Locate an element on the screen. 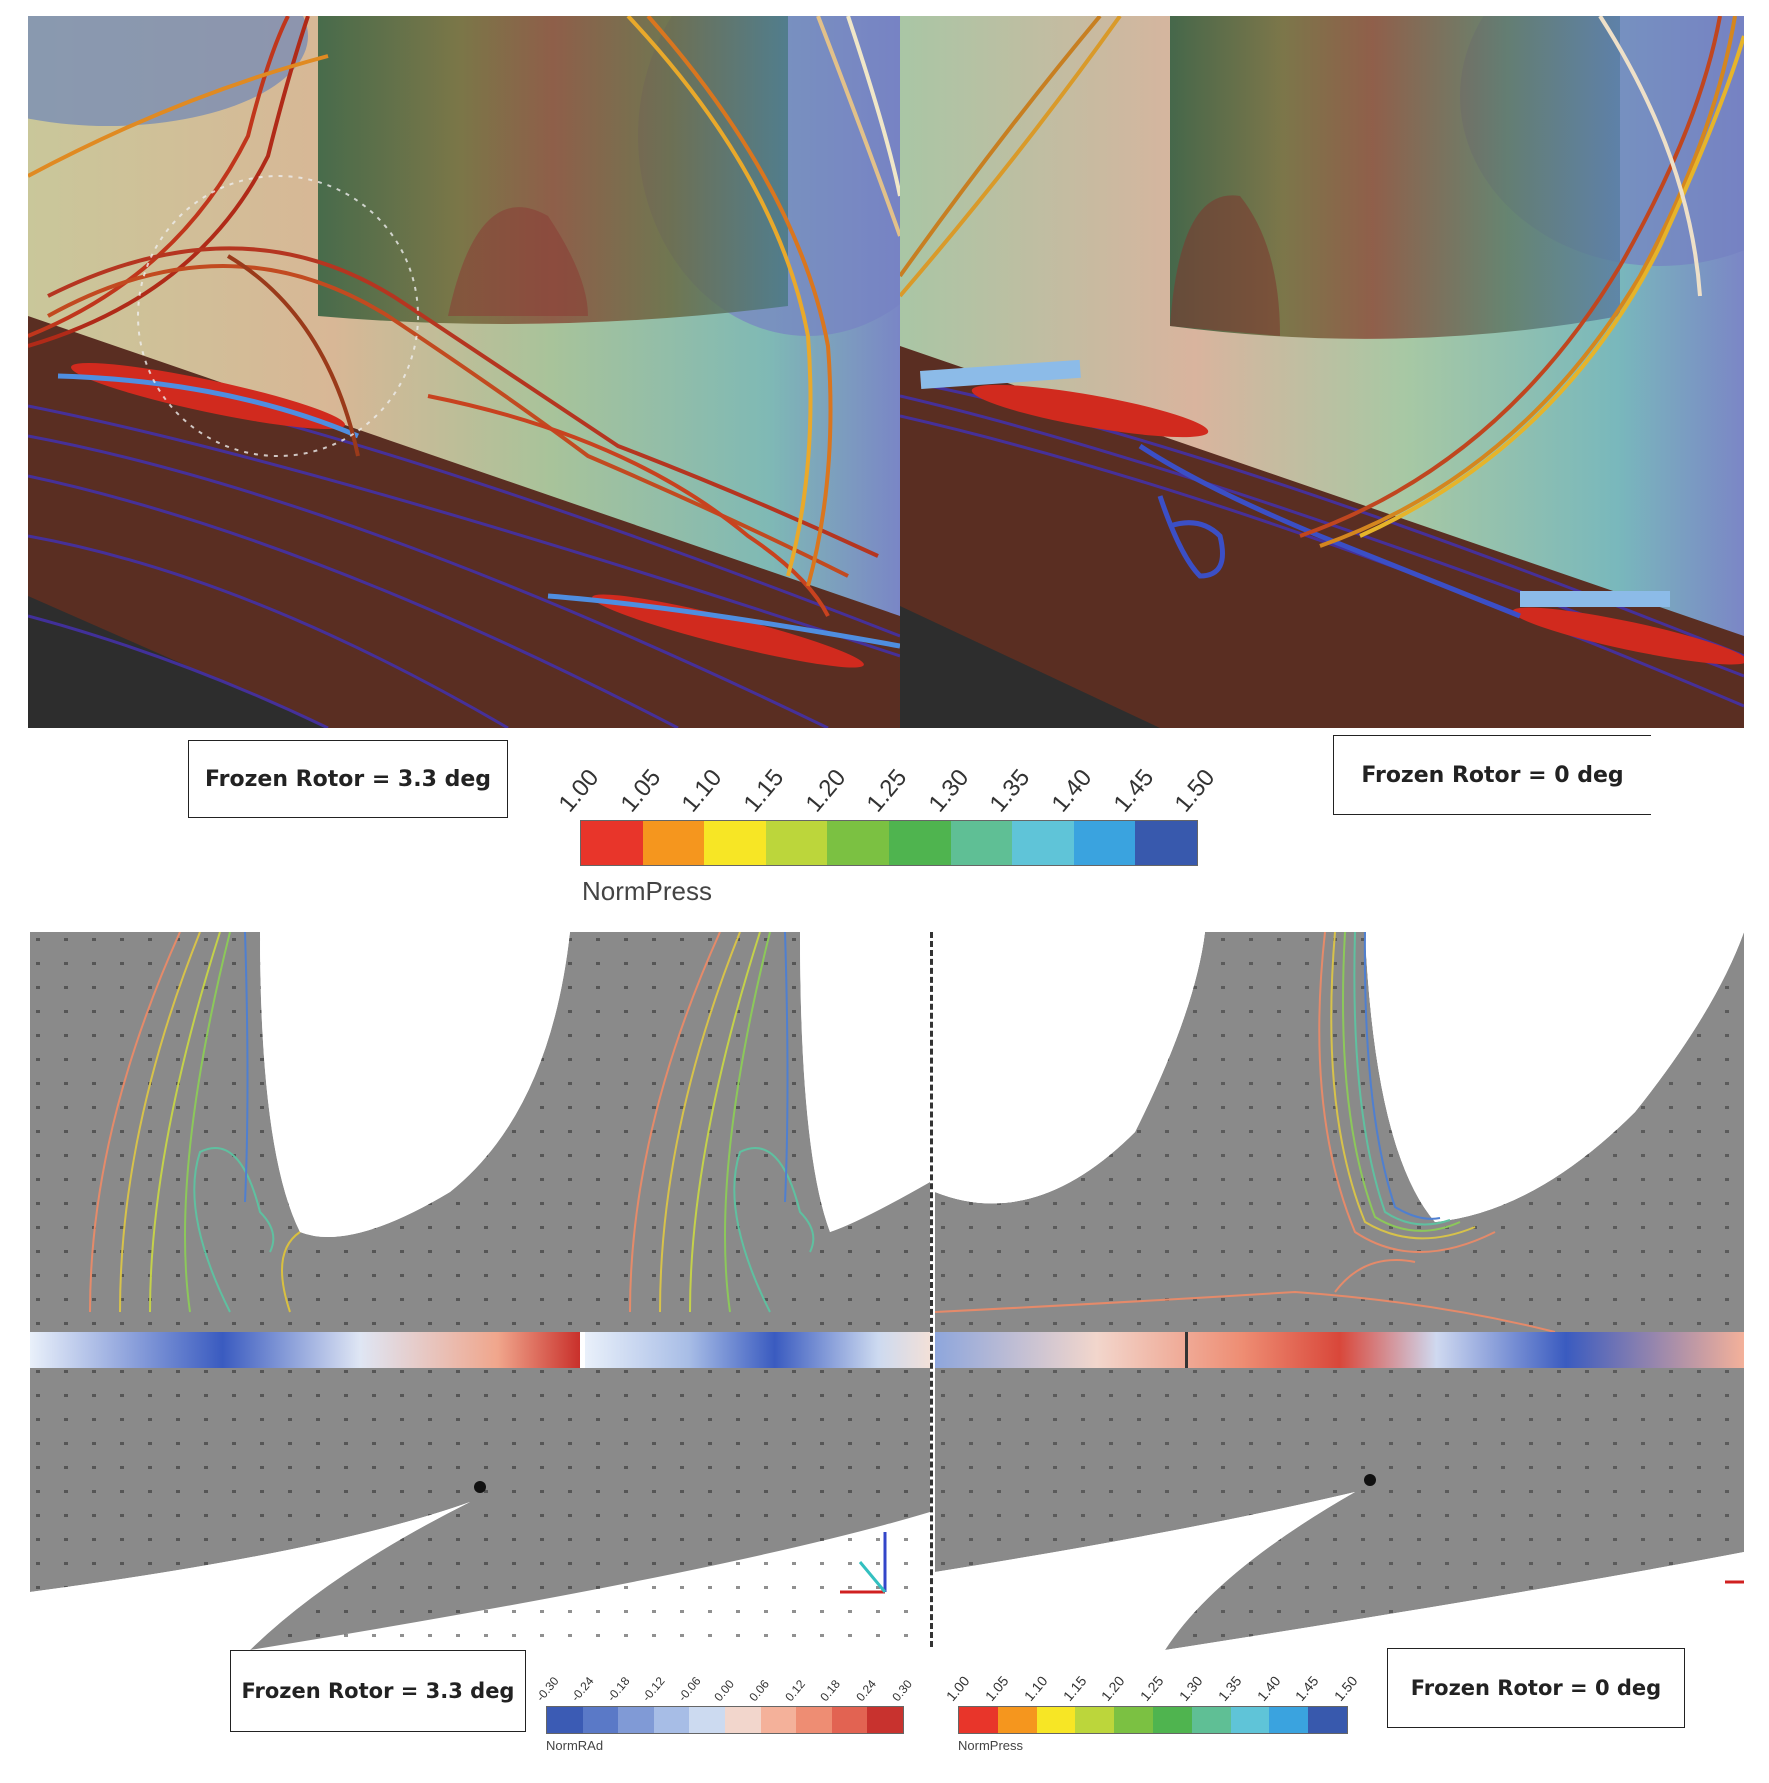 The height and width of the screenshot is (1783, 1769). colorbar_main-tick-label: 1.00 is located at coordinates (579, 791).